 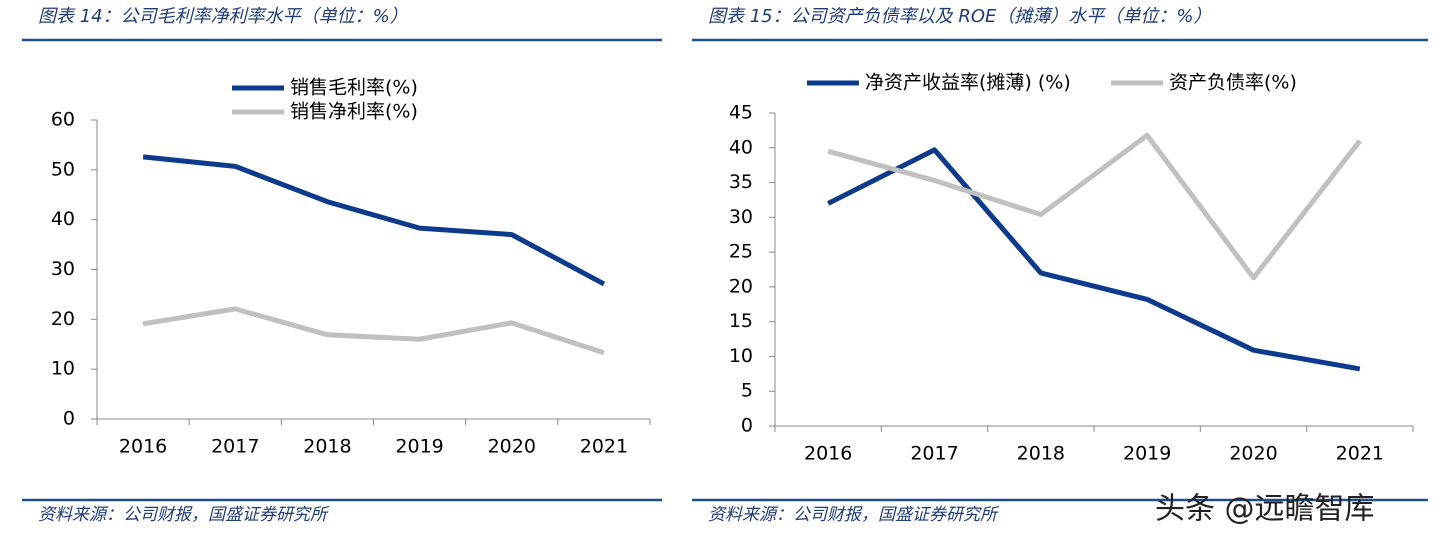 What do you see at coordinates (354, 112) in the screenshot?
I see `legend-label: 销售净利率(%)` at bounding box center [354, 112].